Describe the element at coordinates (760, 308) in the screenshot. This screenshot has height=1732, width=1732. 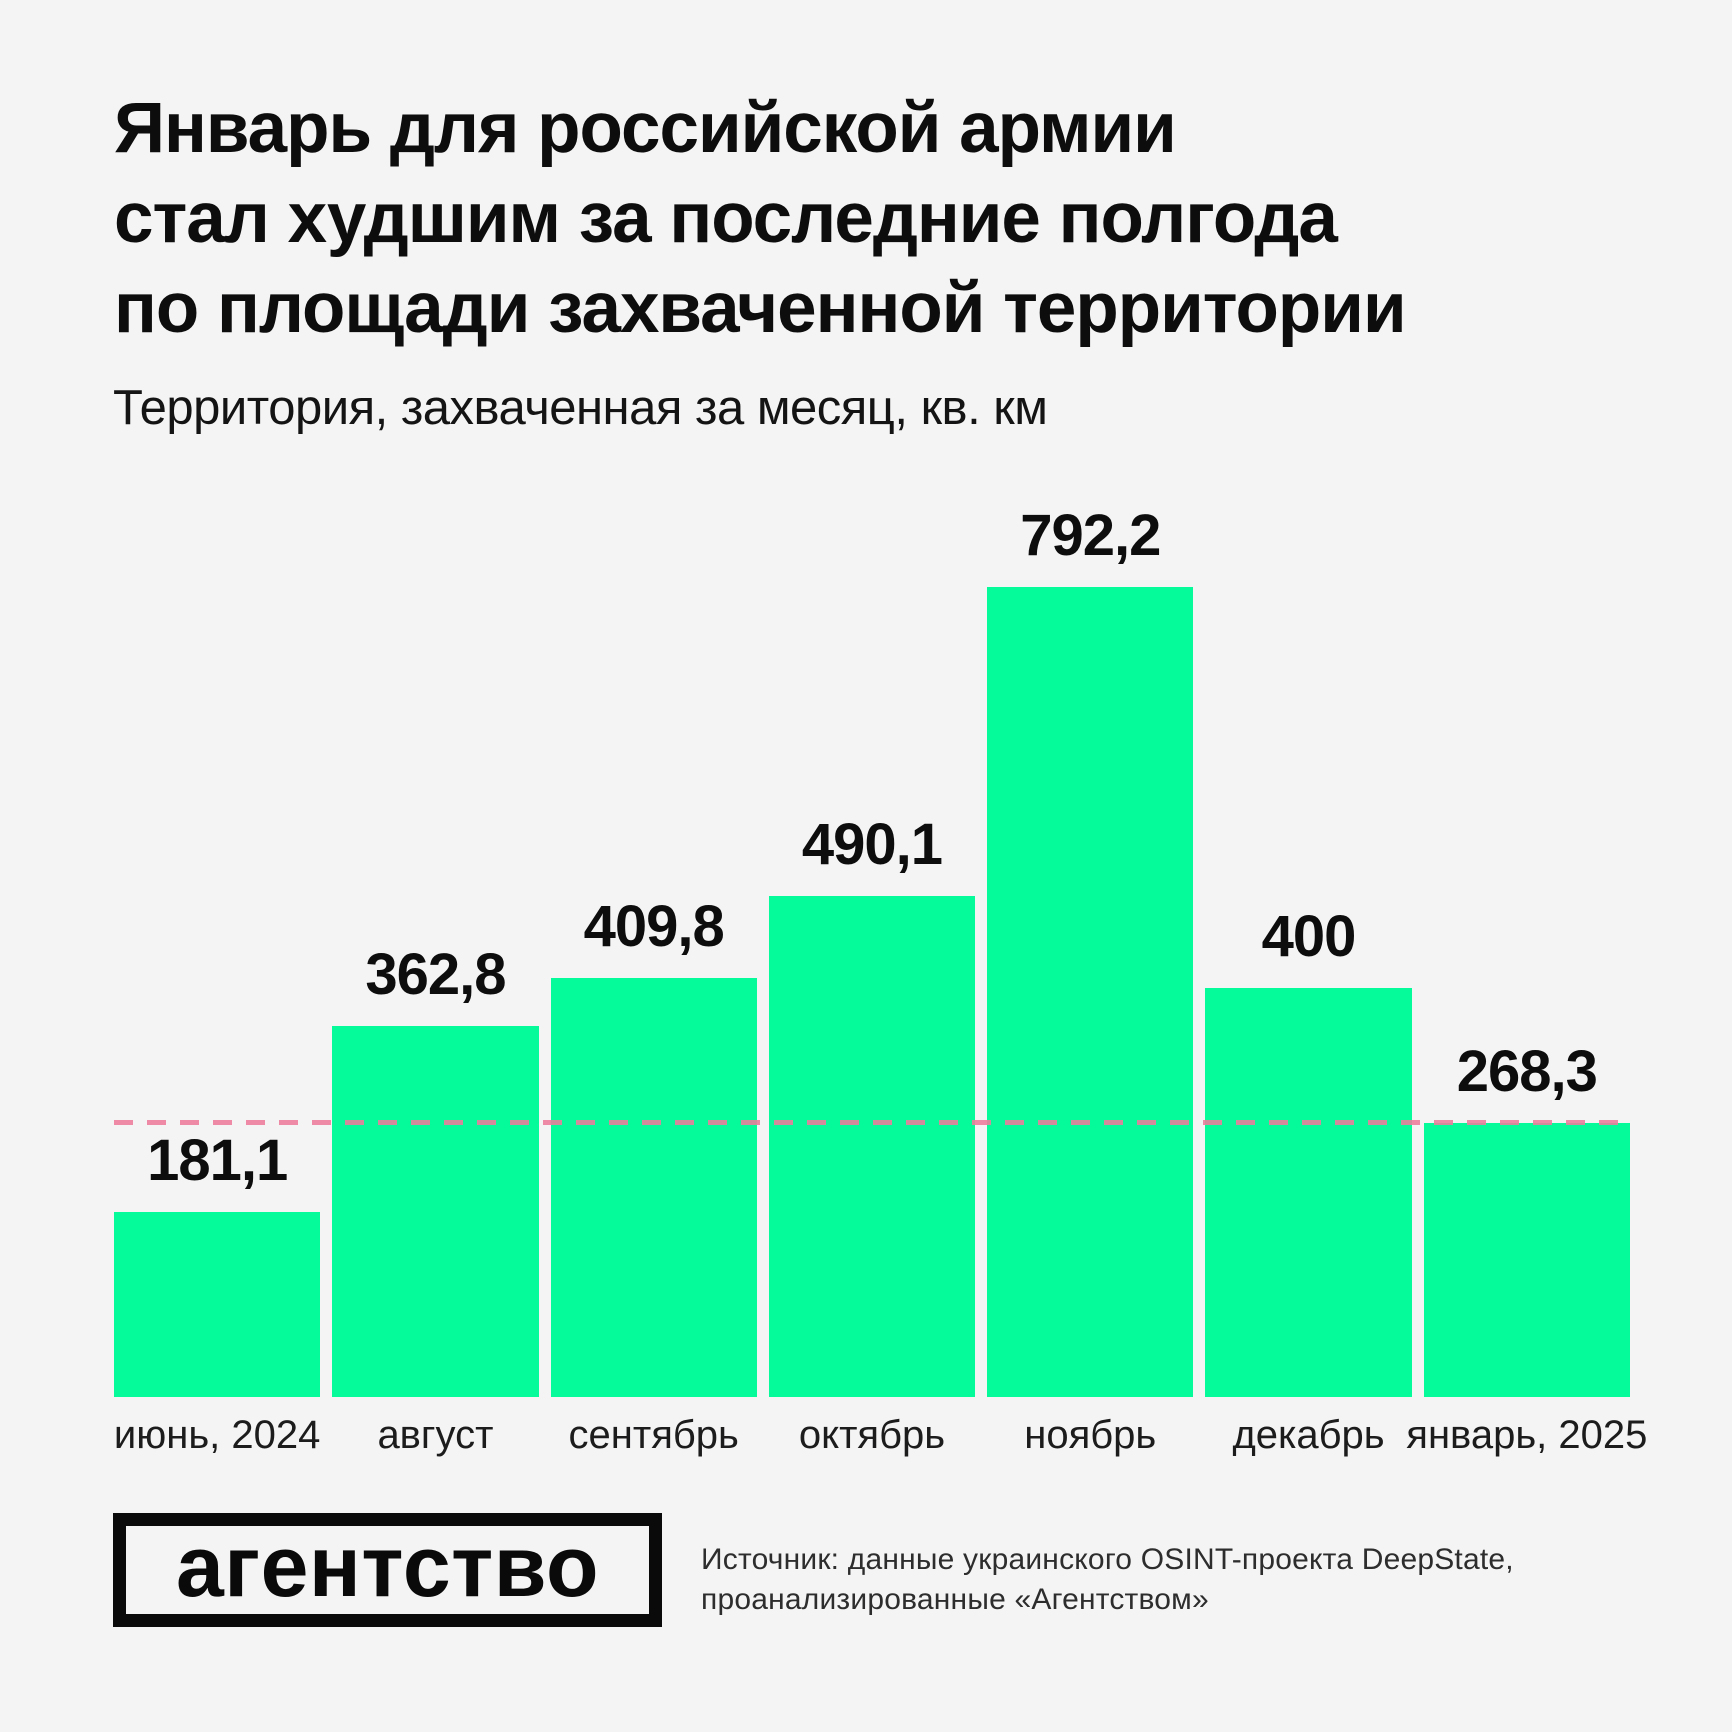
I see `chart-title-line-3: по площади захваченной территории` at that location.